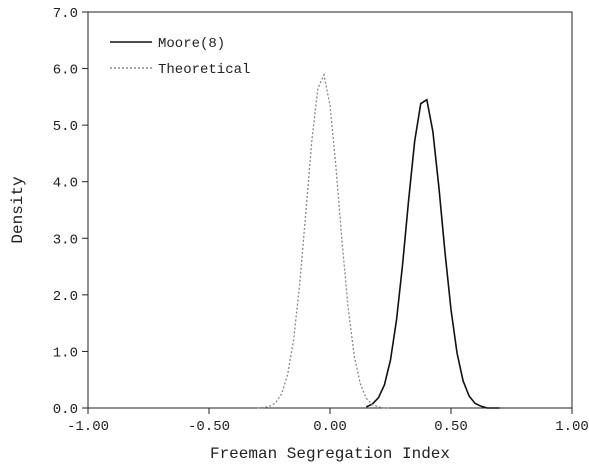  What do you see at coordinates (88, 427) in the screenshot?
I see `x-tick-label: -1.00` at bounding box center [88, 427].